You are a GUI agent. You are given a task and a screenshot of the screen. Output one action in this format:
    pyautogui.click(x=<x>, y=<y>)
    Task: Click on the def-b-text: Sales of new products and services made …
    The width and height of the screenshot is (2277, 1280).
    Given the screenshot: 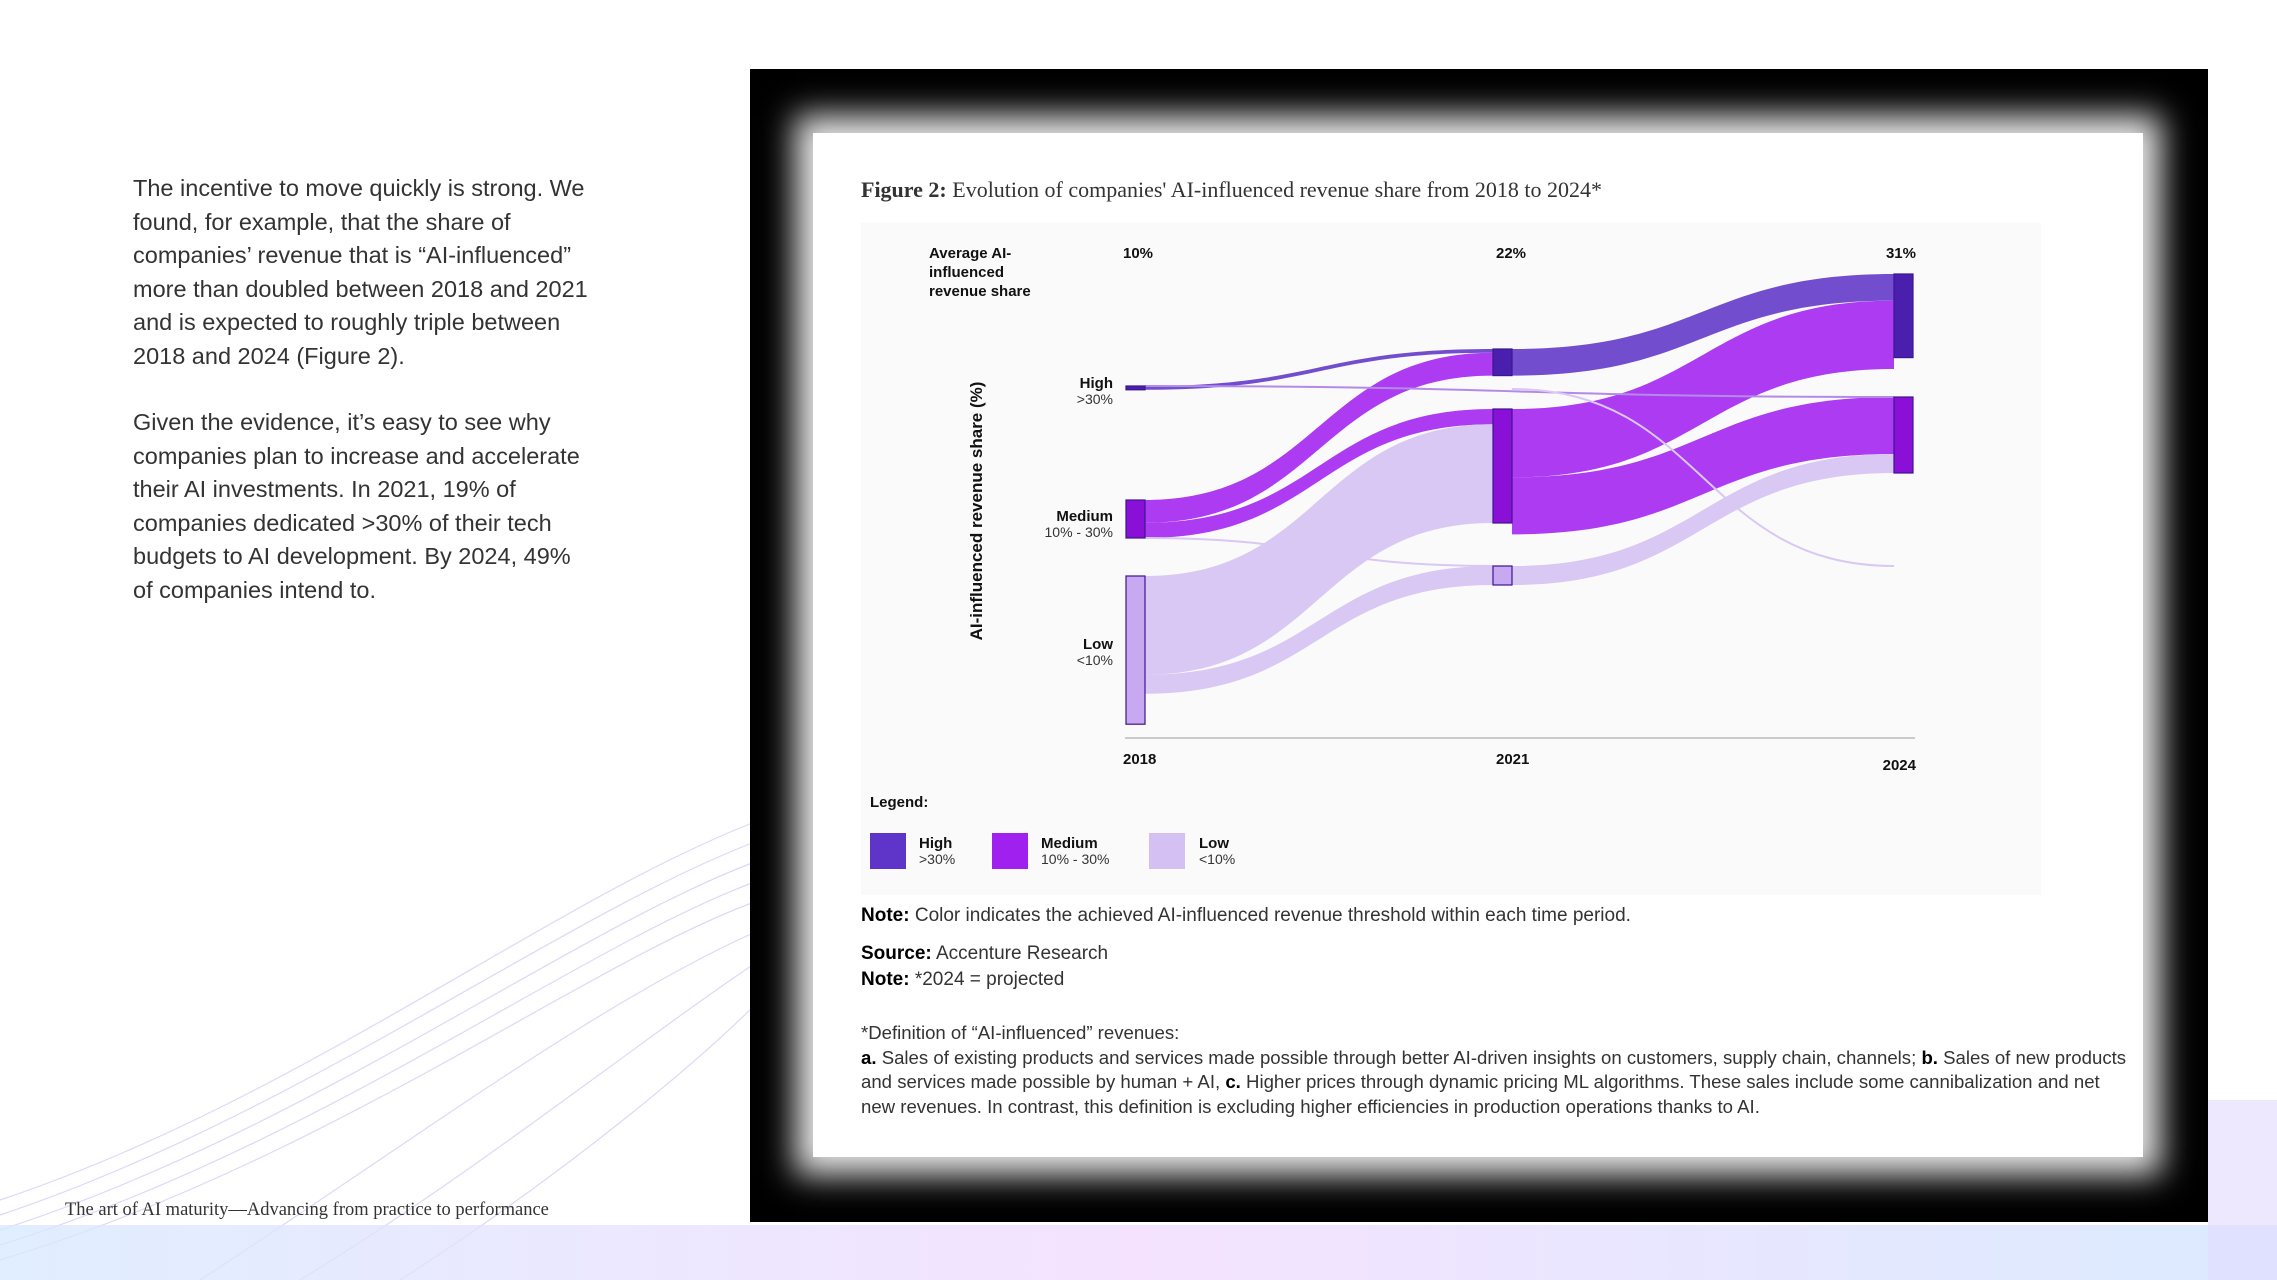 What is the action you would take?
    pyautogui.click(x=1494, y=1069)
    